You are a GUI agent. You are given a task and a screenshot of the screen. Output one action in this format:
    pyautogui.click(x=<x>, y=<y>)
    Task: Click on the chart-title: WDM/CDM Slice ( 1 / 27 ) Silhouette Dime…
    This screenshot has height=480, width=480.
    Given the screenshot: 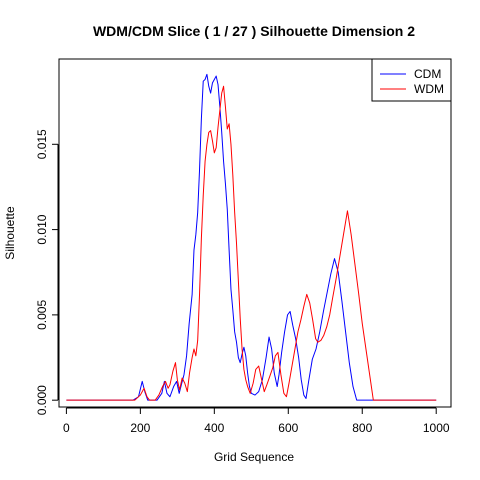 What is the action you would take?
    pyautogui.click(x=254, y=31)
    